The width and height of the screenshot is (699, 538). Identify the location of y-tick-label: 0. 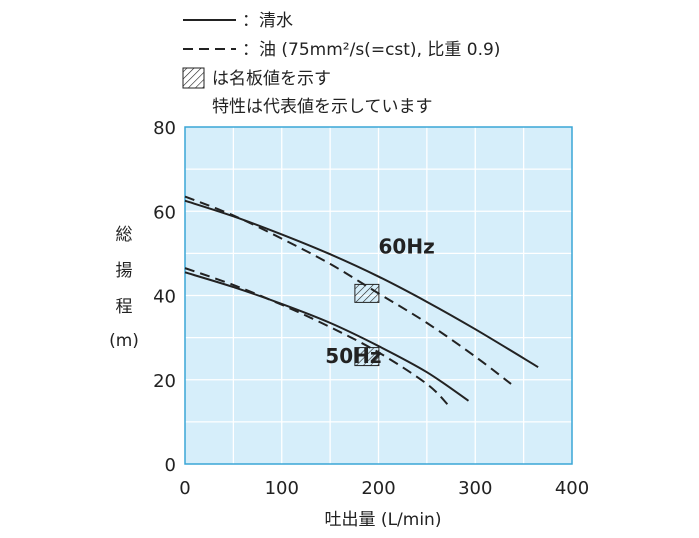
(170, 465).